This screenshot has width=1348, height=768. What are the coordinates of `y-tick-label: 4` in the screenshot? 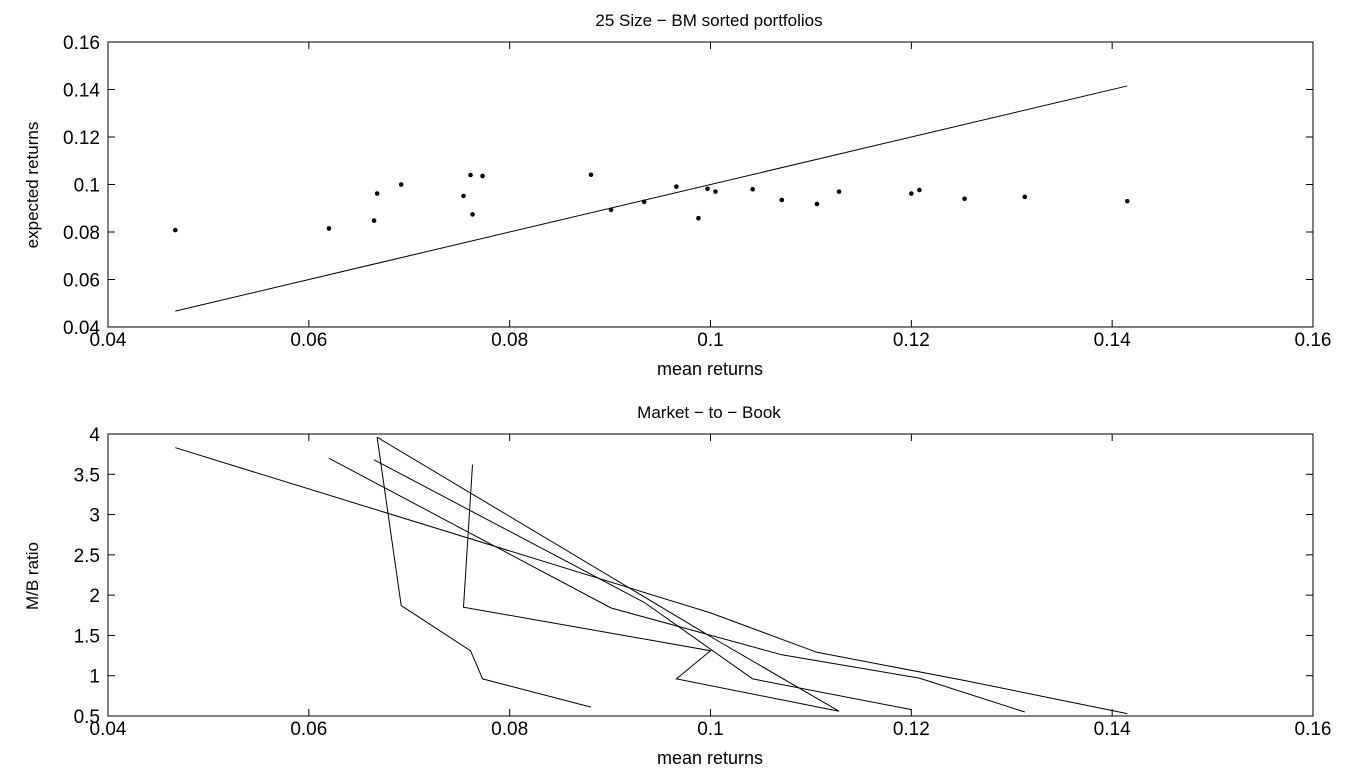 It's located at (94, 435).